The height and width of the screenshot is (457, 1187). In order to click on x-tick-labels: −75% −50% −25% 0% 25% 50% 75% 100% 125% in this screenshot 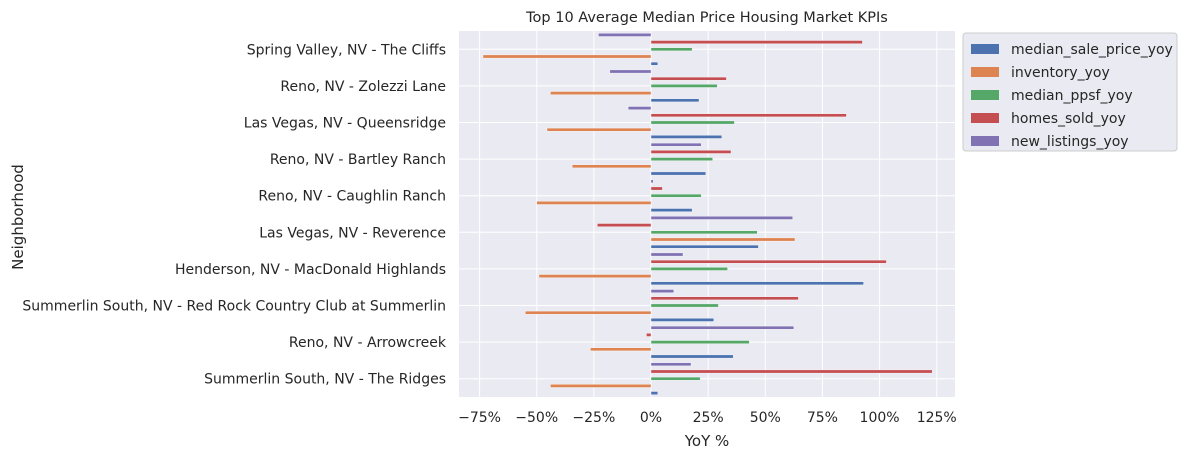, I will do `click(707, 418)`.